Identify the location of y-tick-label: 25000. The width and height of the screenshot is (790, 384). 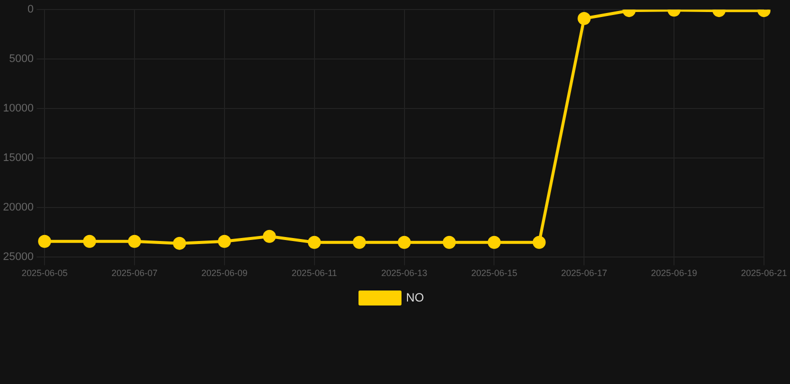
(18, 257).